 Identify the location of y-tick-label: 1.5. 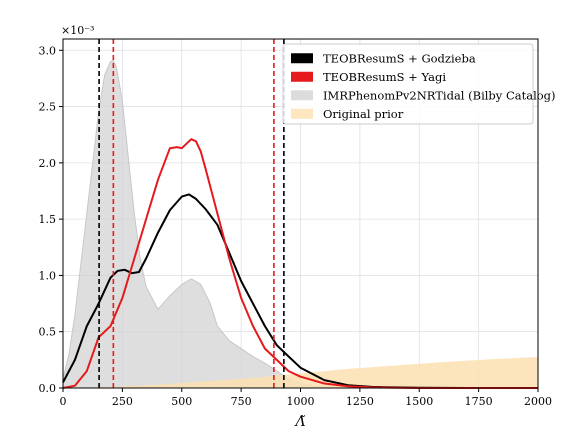
(48, 219).